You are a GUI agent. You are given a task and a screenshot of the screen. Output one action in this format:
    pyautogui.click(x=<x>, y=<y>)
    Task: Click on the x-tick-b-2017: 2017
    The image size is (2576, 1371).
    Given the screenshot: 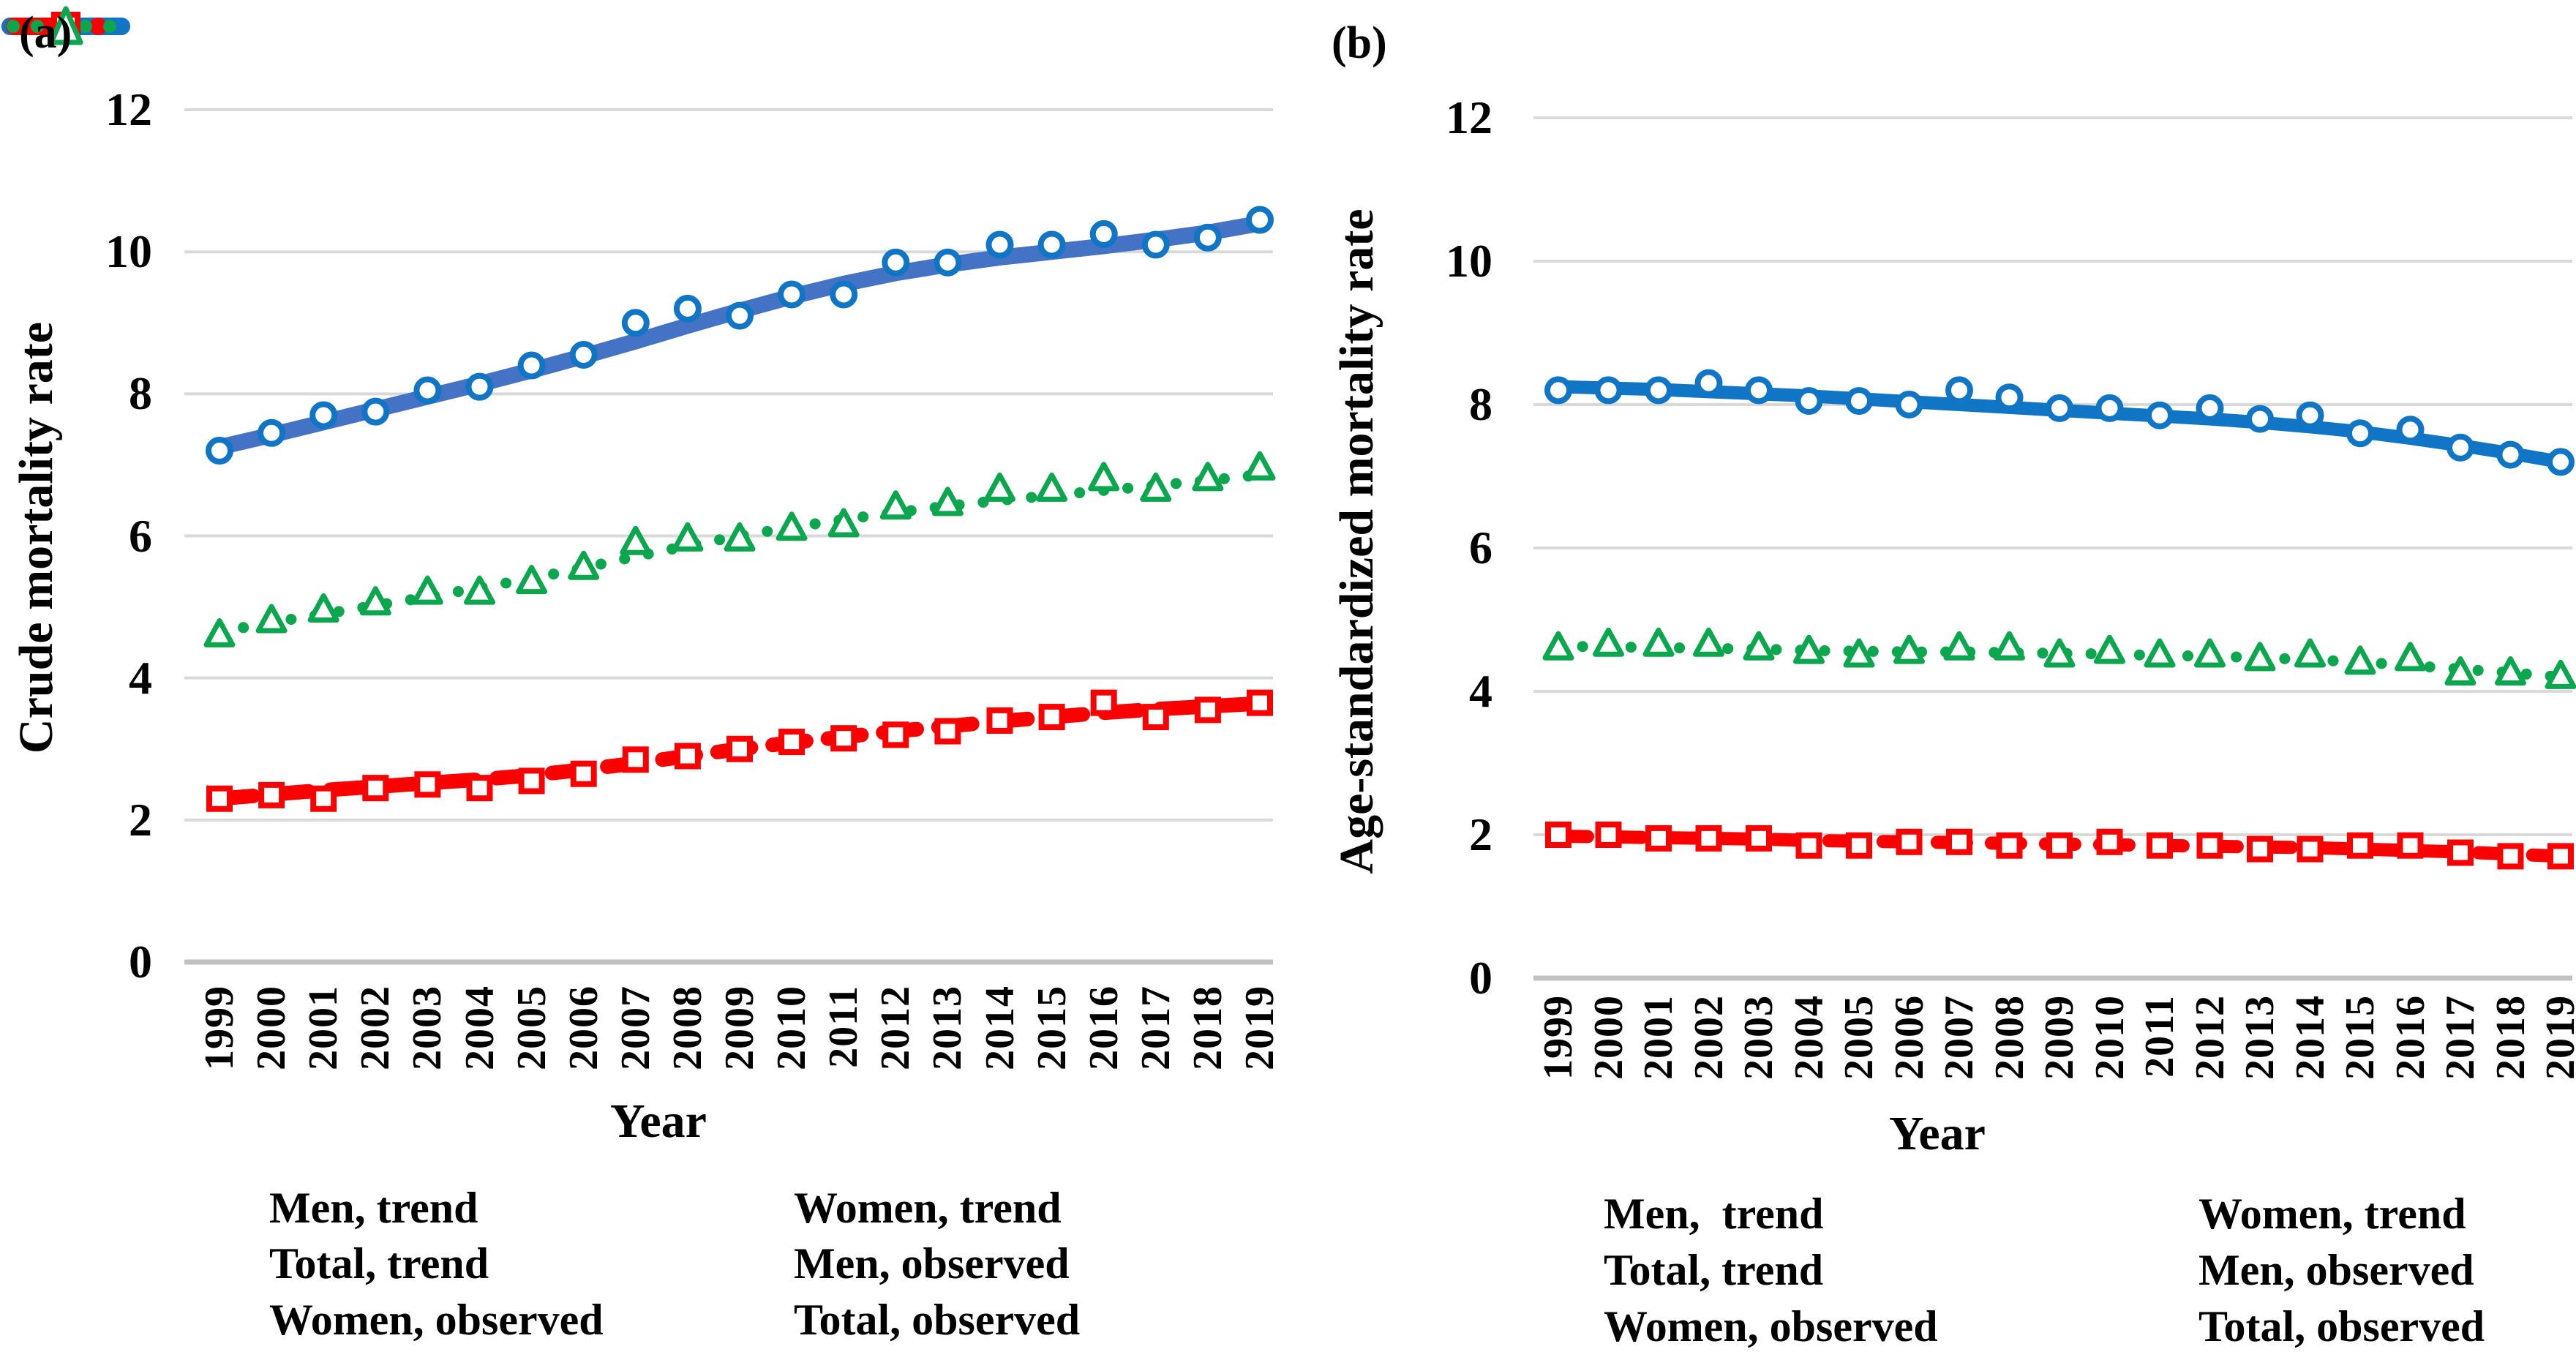 What is the action you would take?
    pyautogui.click(x=2460, y=1037)
    